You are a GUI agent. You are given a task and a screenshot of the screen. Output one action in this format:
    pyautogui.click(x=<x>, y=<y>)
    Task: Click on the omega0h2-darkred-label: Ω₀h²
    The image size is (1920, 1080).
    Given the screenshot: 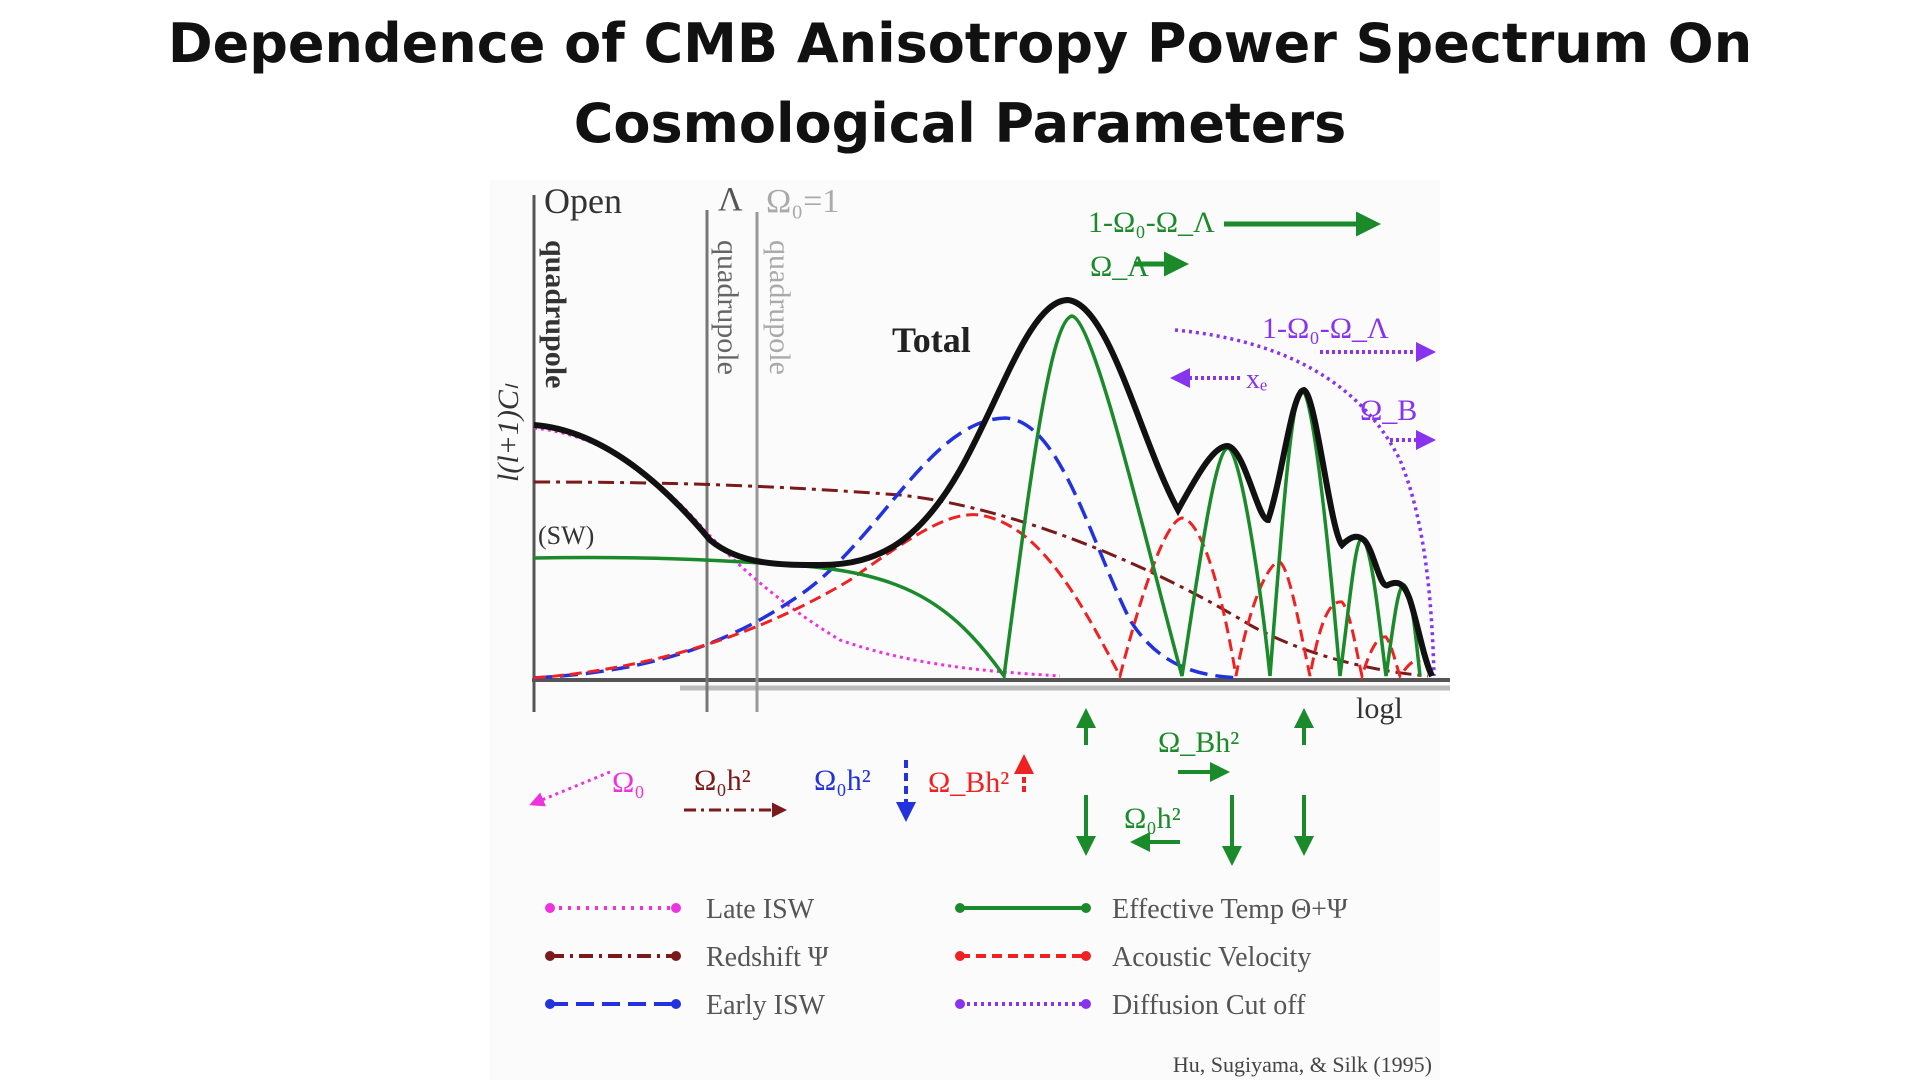 What is the action you would take?
    pyautogui.click(x=722, y=780)
    